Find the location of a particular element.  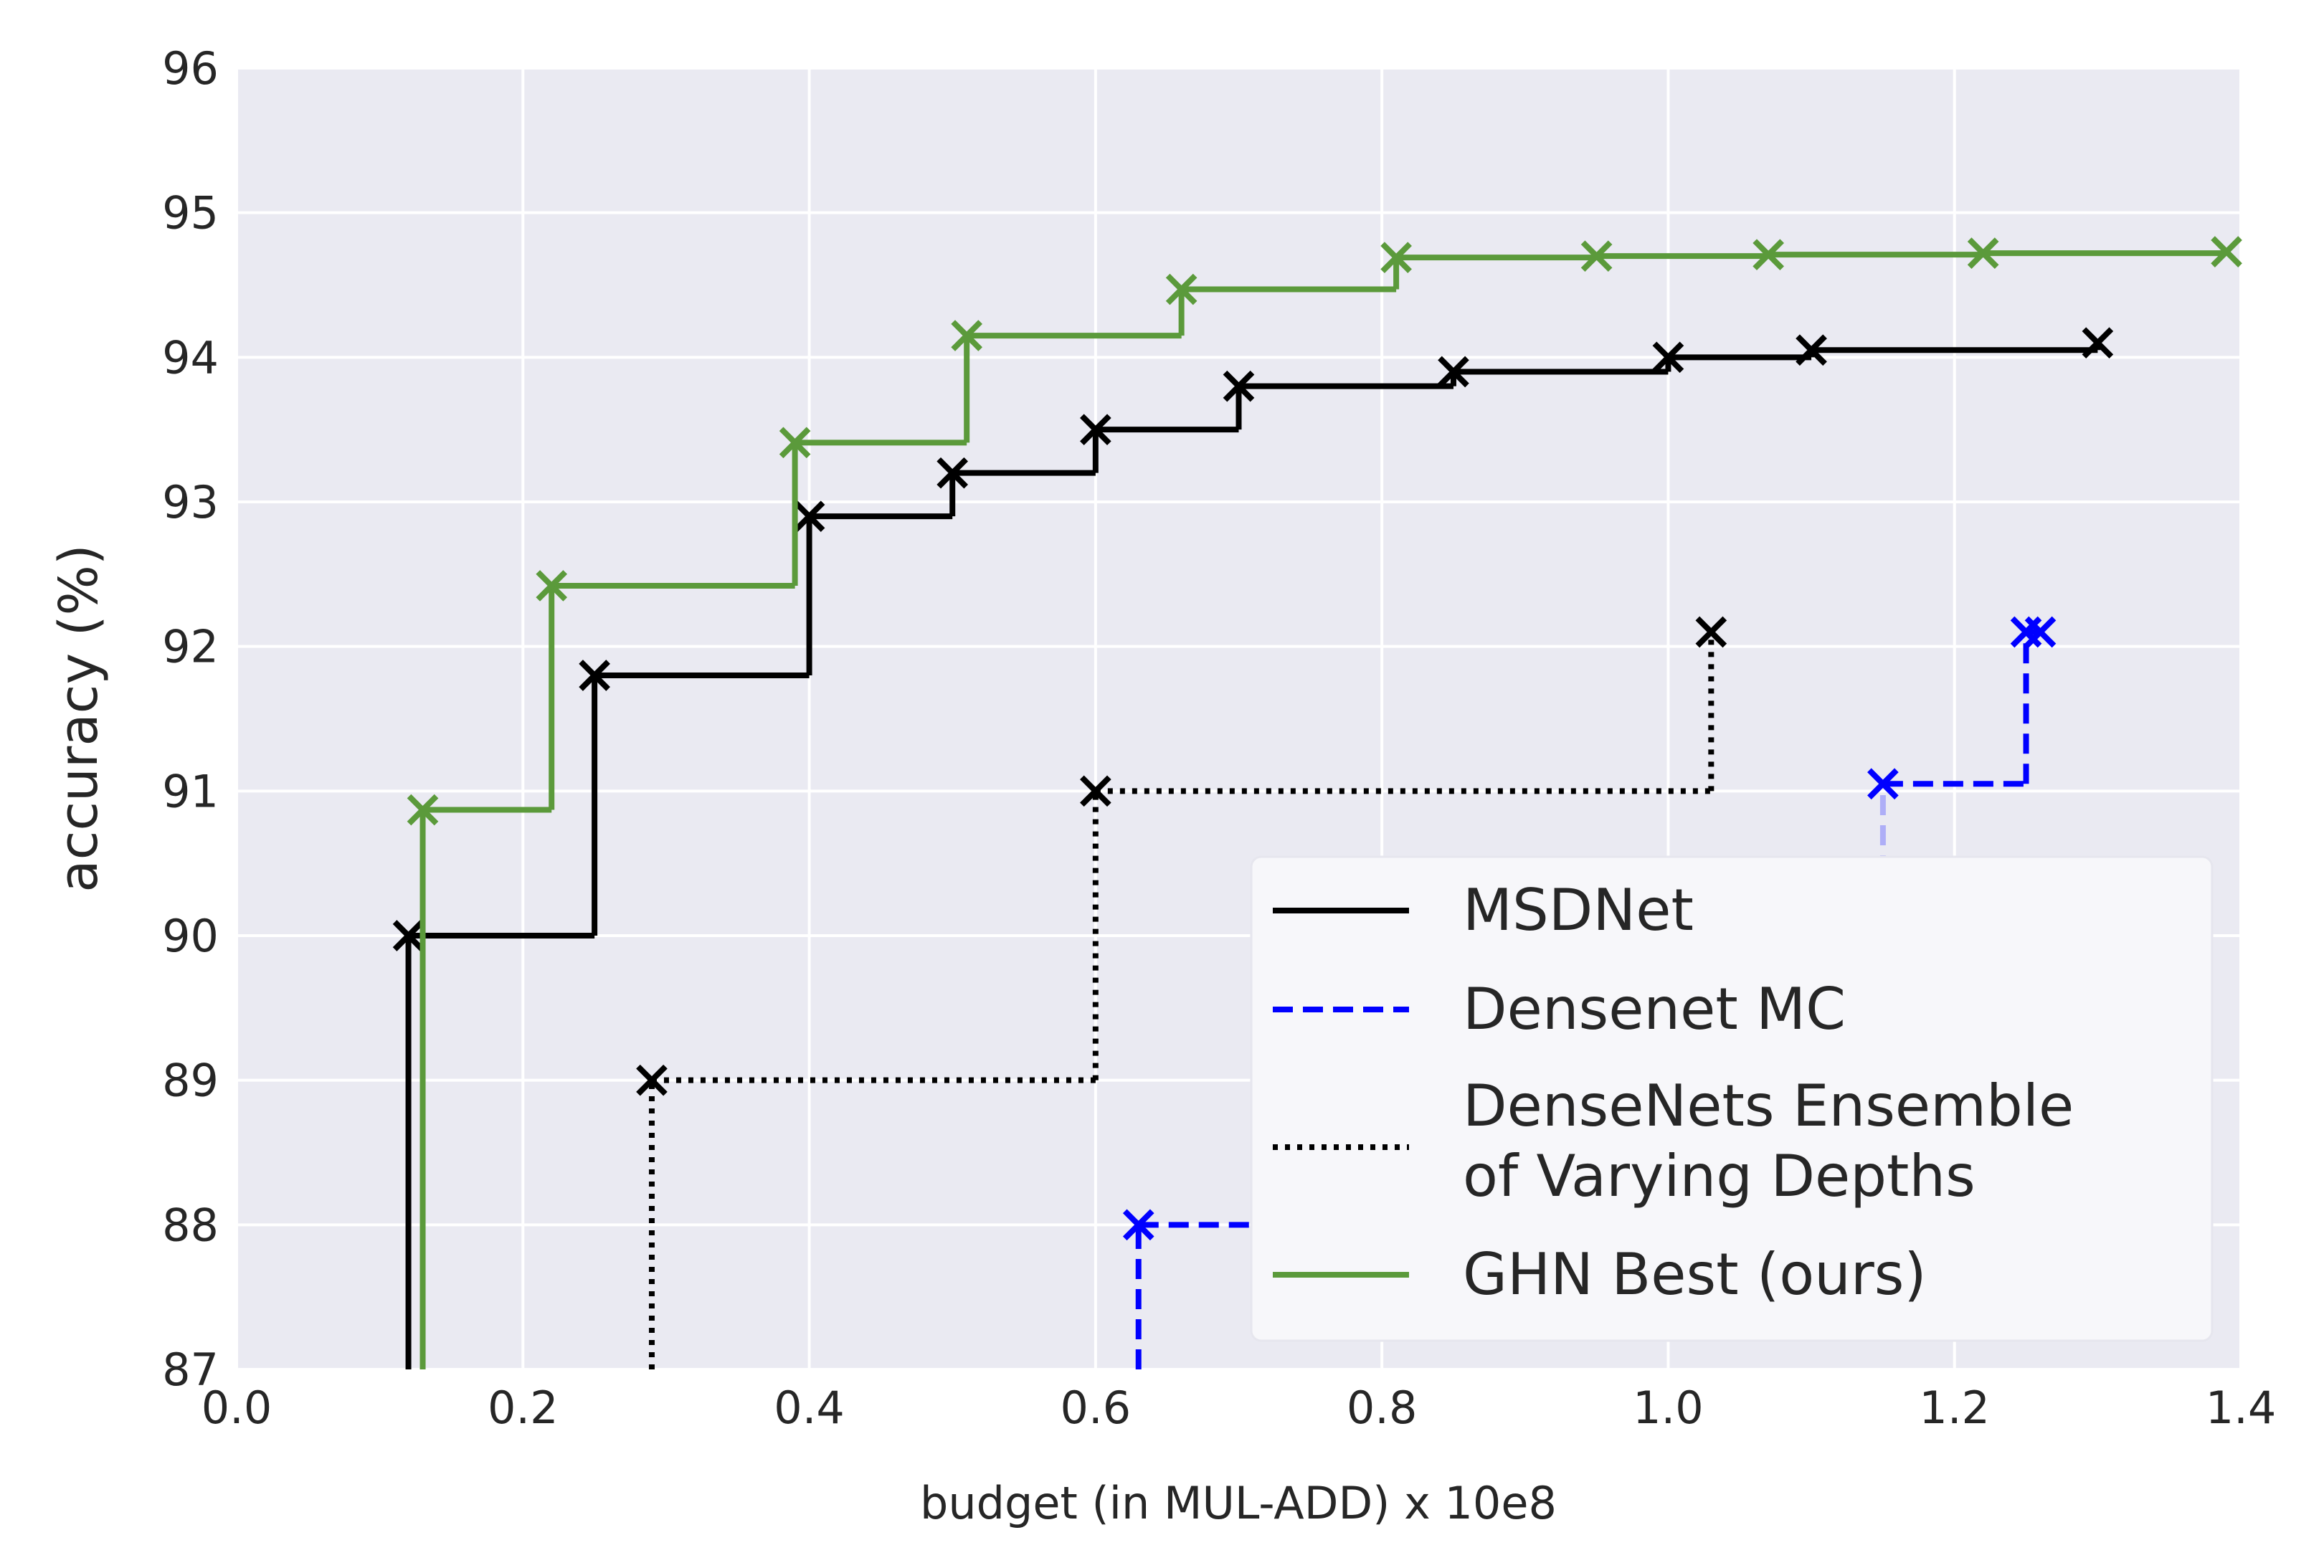

y-tick-label: 87 is located at coordinates (190, 1370).